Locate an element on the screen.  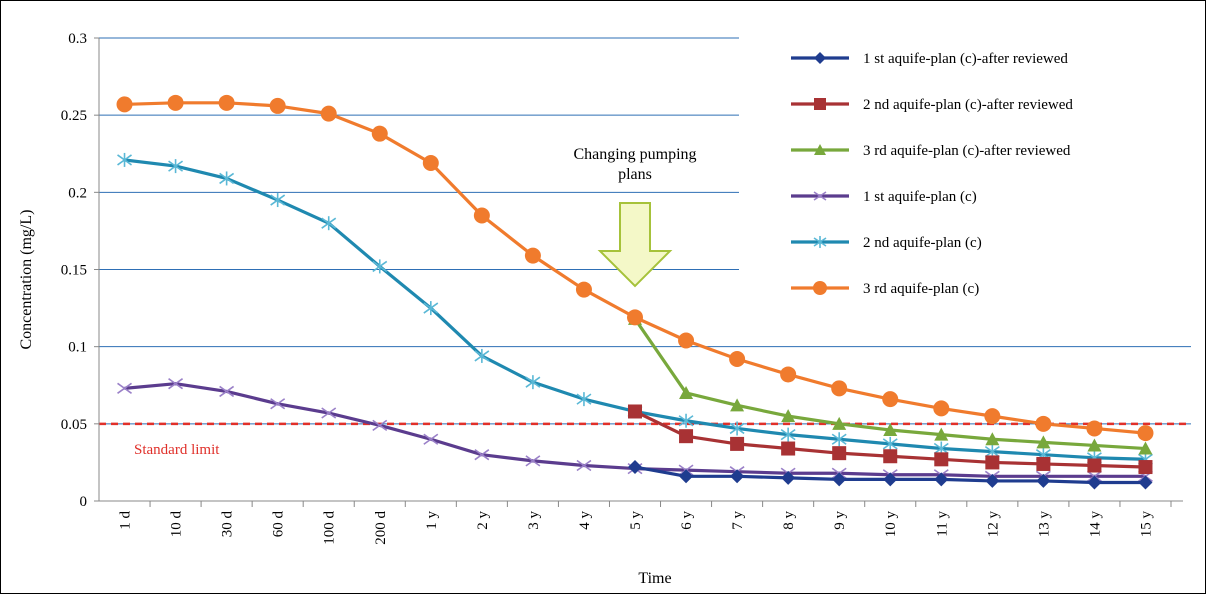
standard-limit-layer: Standard limit is located at coordinates (645, 440).